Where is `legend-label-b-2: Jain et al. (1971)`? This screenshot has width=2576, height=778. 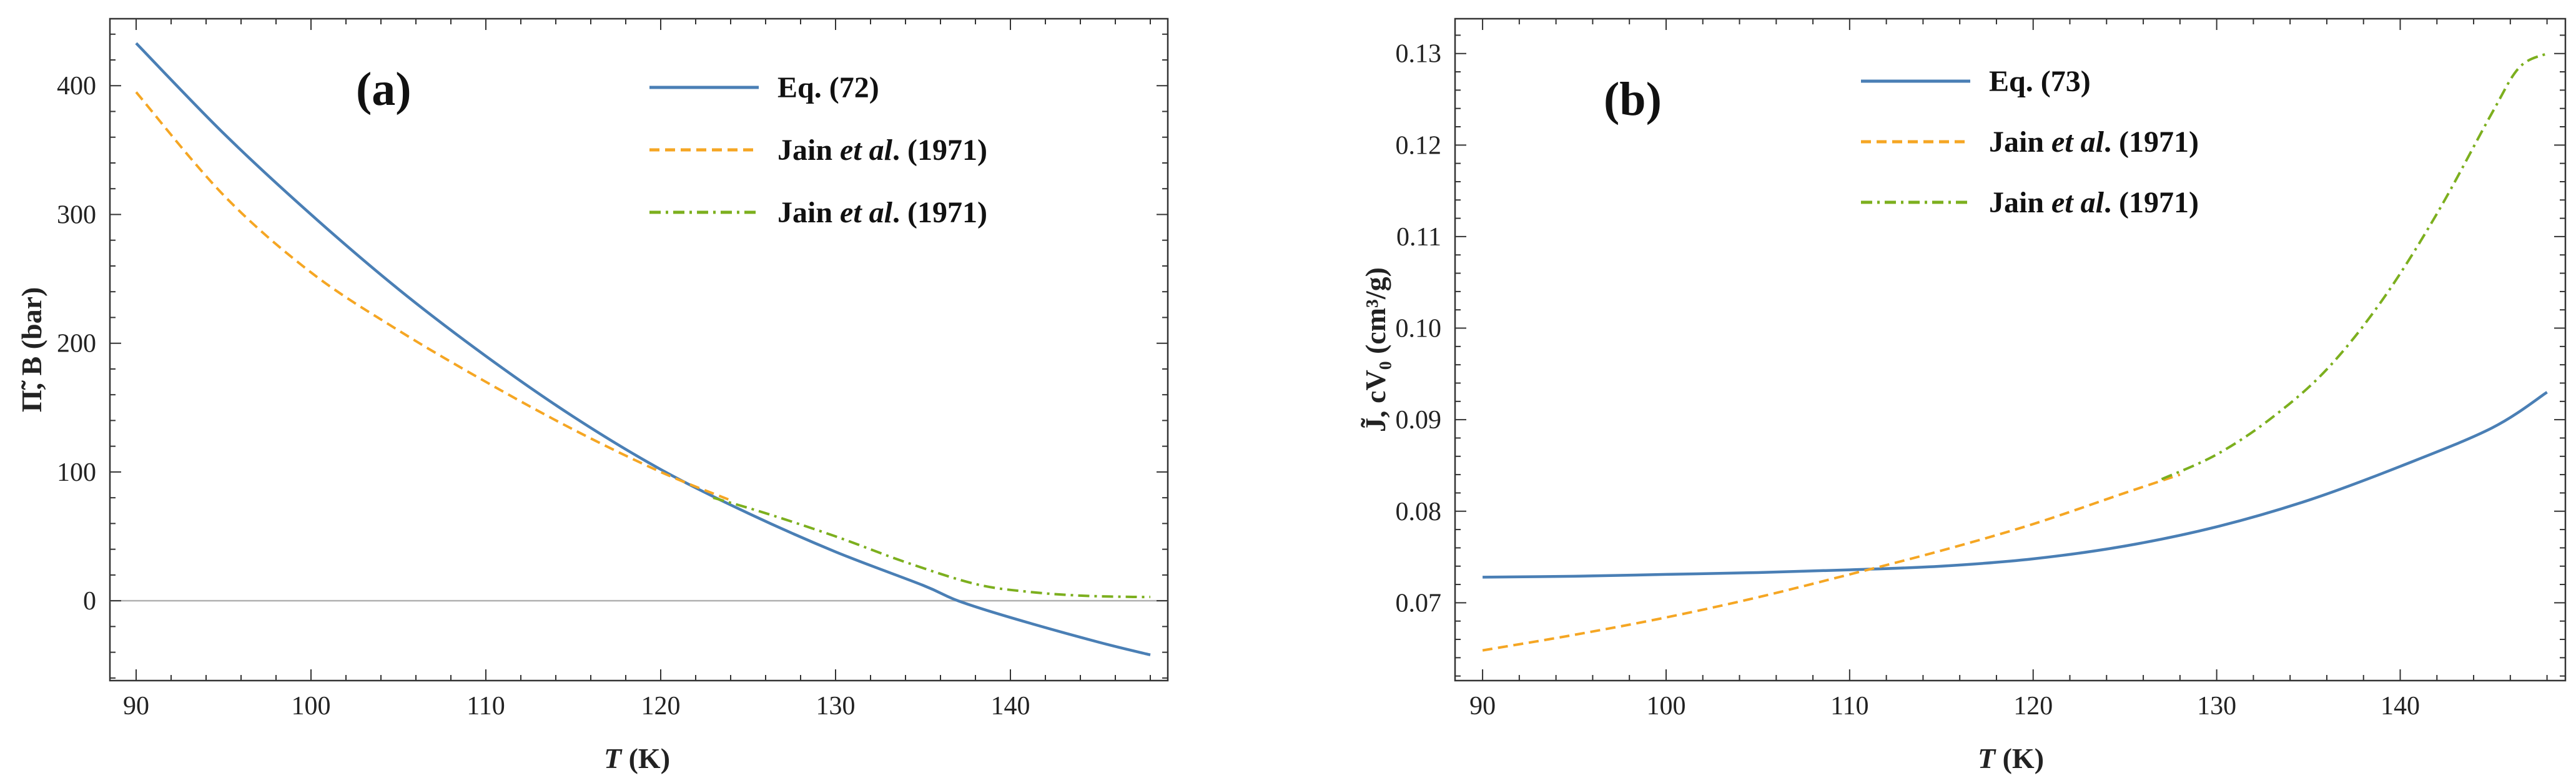
legend-label-b-2: Jain et al. (1971) is located at coordinates (2094, 202).